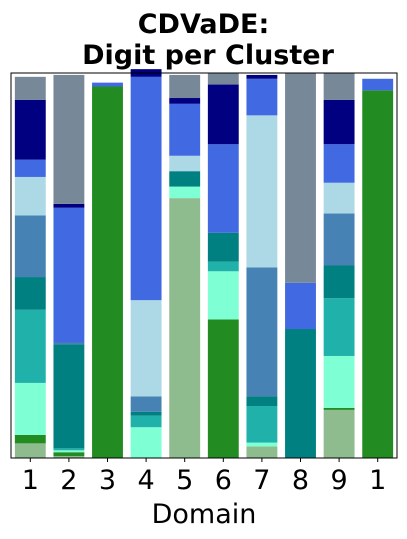  What do you see at coordinates (339, 480) in the screenshot?
I see `x-tick-label: 9` at bounding box center [339, 480].